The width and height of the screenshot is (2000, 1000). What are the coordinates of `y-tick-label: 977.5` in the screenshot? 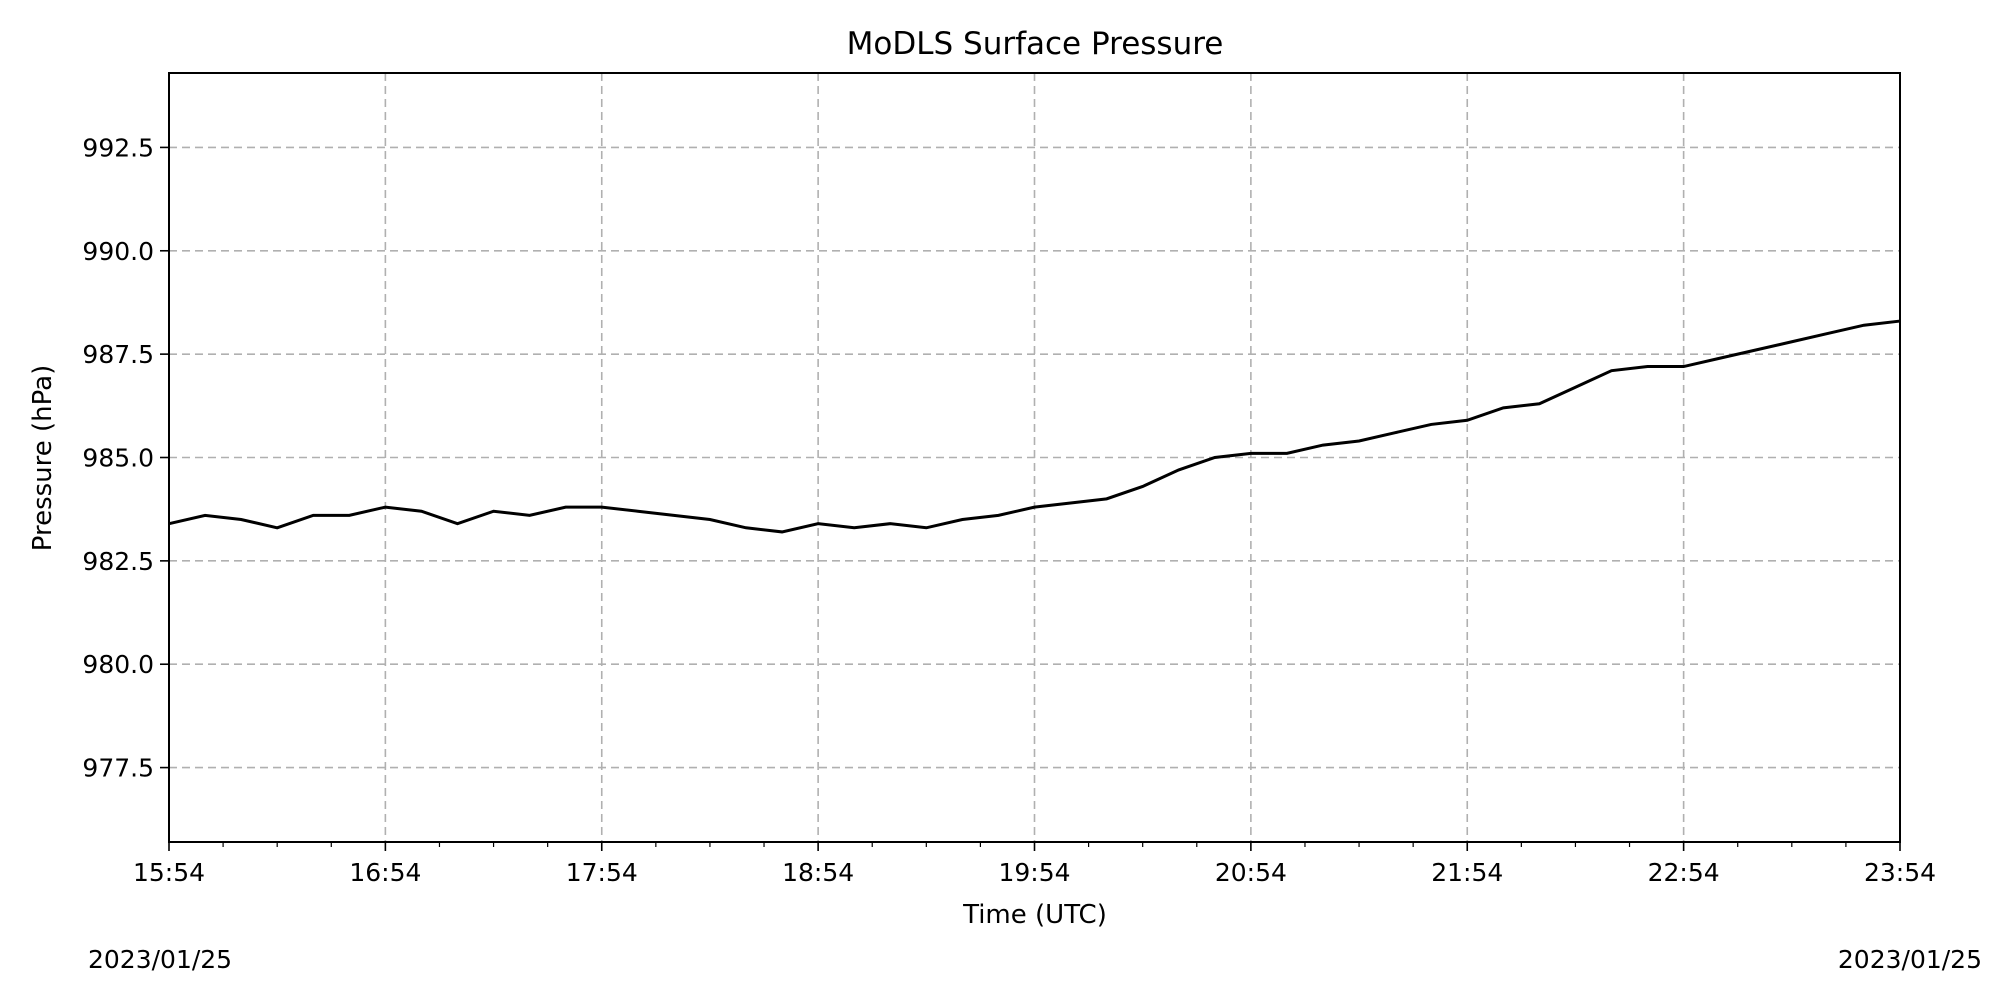 It's located at (118, 768).